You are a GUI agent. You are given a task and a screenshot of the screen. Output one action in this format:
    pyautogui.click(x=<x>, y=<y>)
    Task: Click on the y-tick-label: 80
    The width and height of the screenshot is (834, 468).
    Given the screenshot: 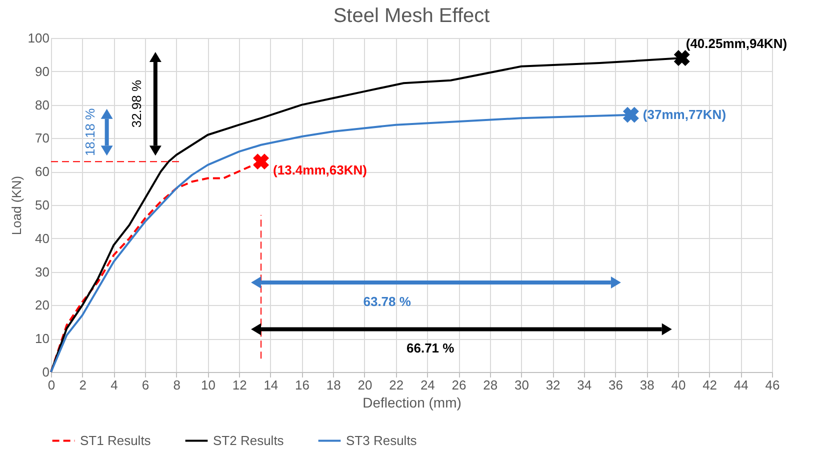 What is the action you would take?
    pyautogui.click(x=42, y=104)
    